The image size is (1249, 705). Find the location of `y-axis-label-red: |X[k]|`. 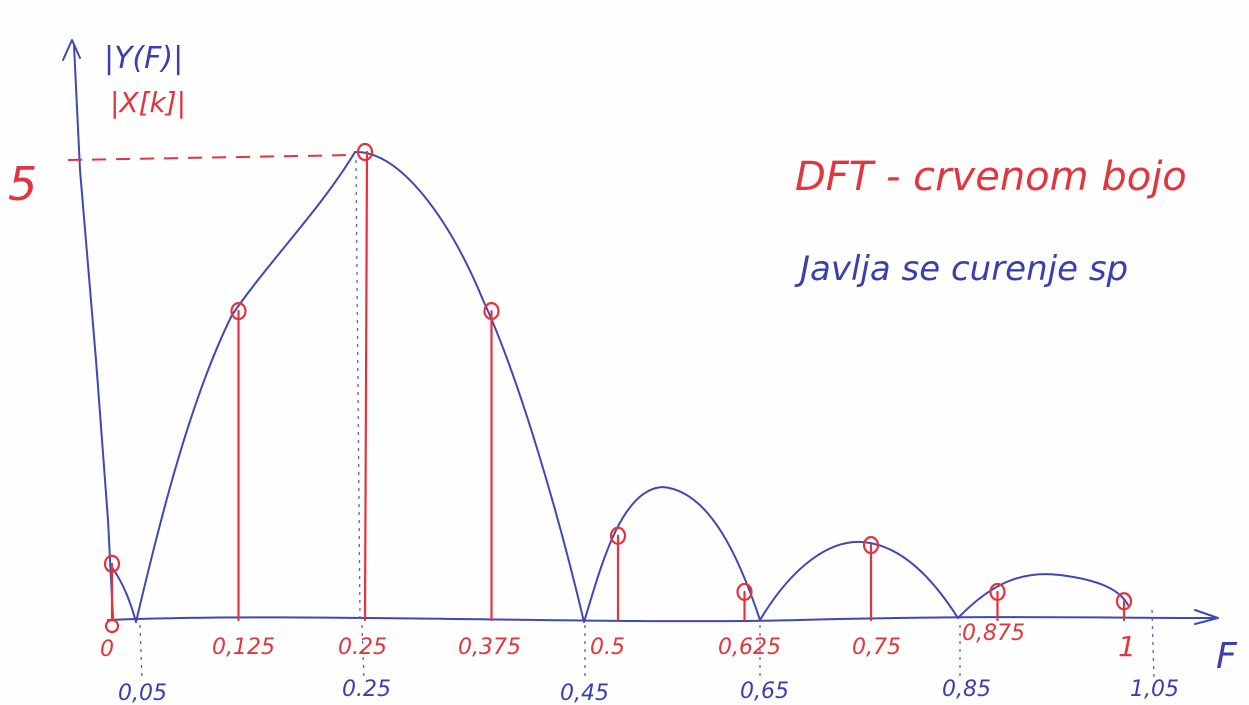

y-axis-label-red: |X[k]| is located at coordinates (148, 102).